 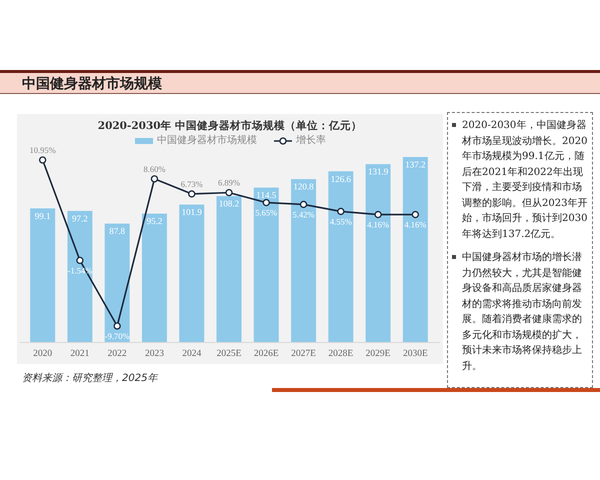 I want to click on x-tick-label: 2023, so click(x=154, y=354).